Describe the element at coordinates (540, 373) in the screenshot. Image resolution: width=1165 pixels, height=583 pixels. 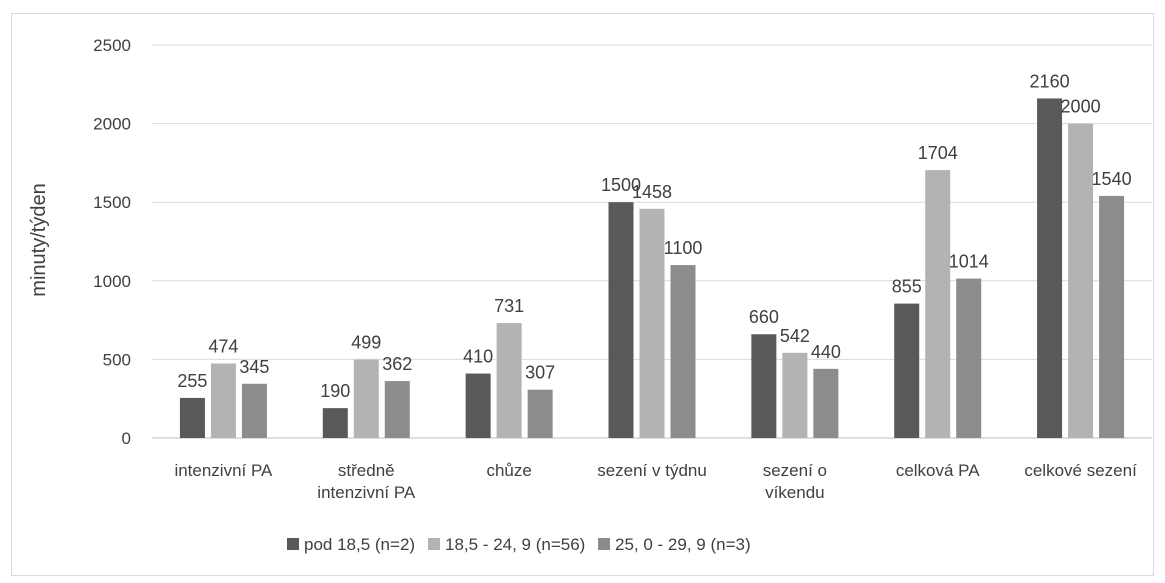
I see `data-label: 307` at that location.